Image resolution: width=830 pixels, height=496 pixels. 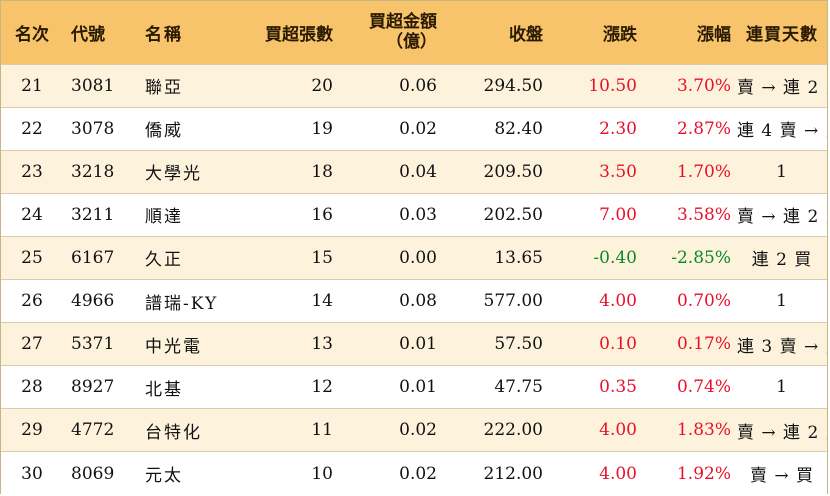 What do you see at coordinates (164, 389) in the screenshot?
I see `cell-name: 北基` at bounding box center [164, 389].